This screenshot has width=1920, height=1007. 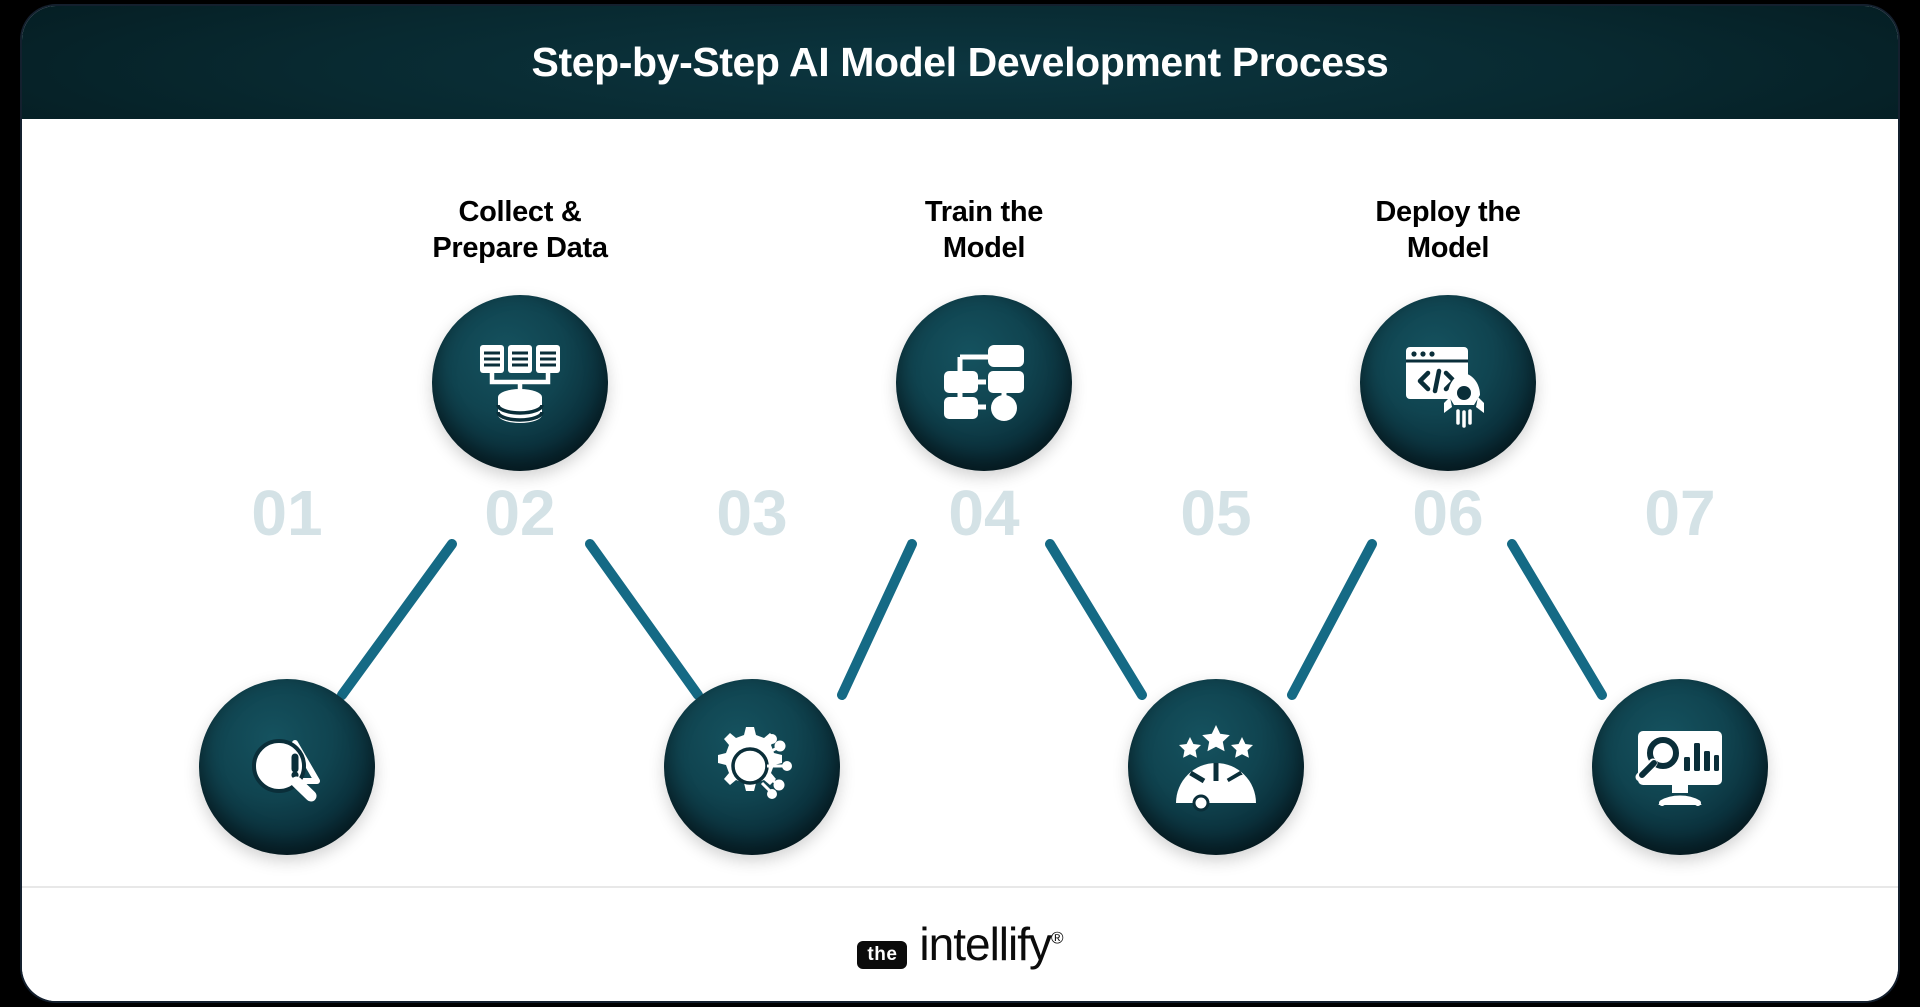 What do you see at coordinates (286, 770) in the screenshot?
I see `magnifier-warning-icon` at bounding box center [286, 770].